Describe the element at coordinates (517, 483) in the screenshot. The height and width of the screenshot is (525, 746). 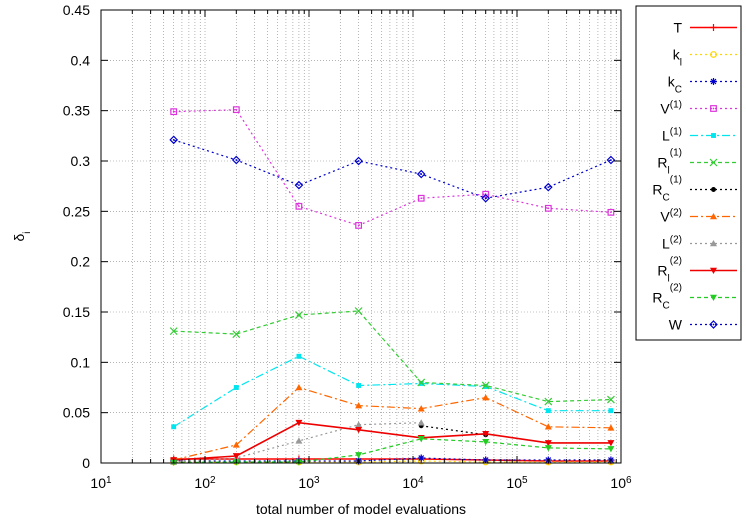
I see `x-tick-label: 105` at that location.